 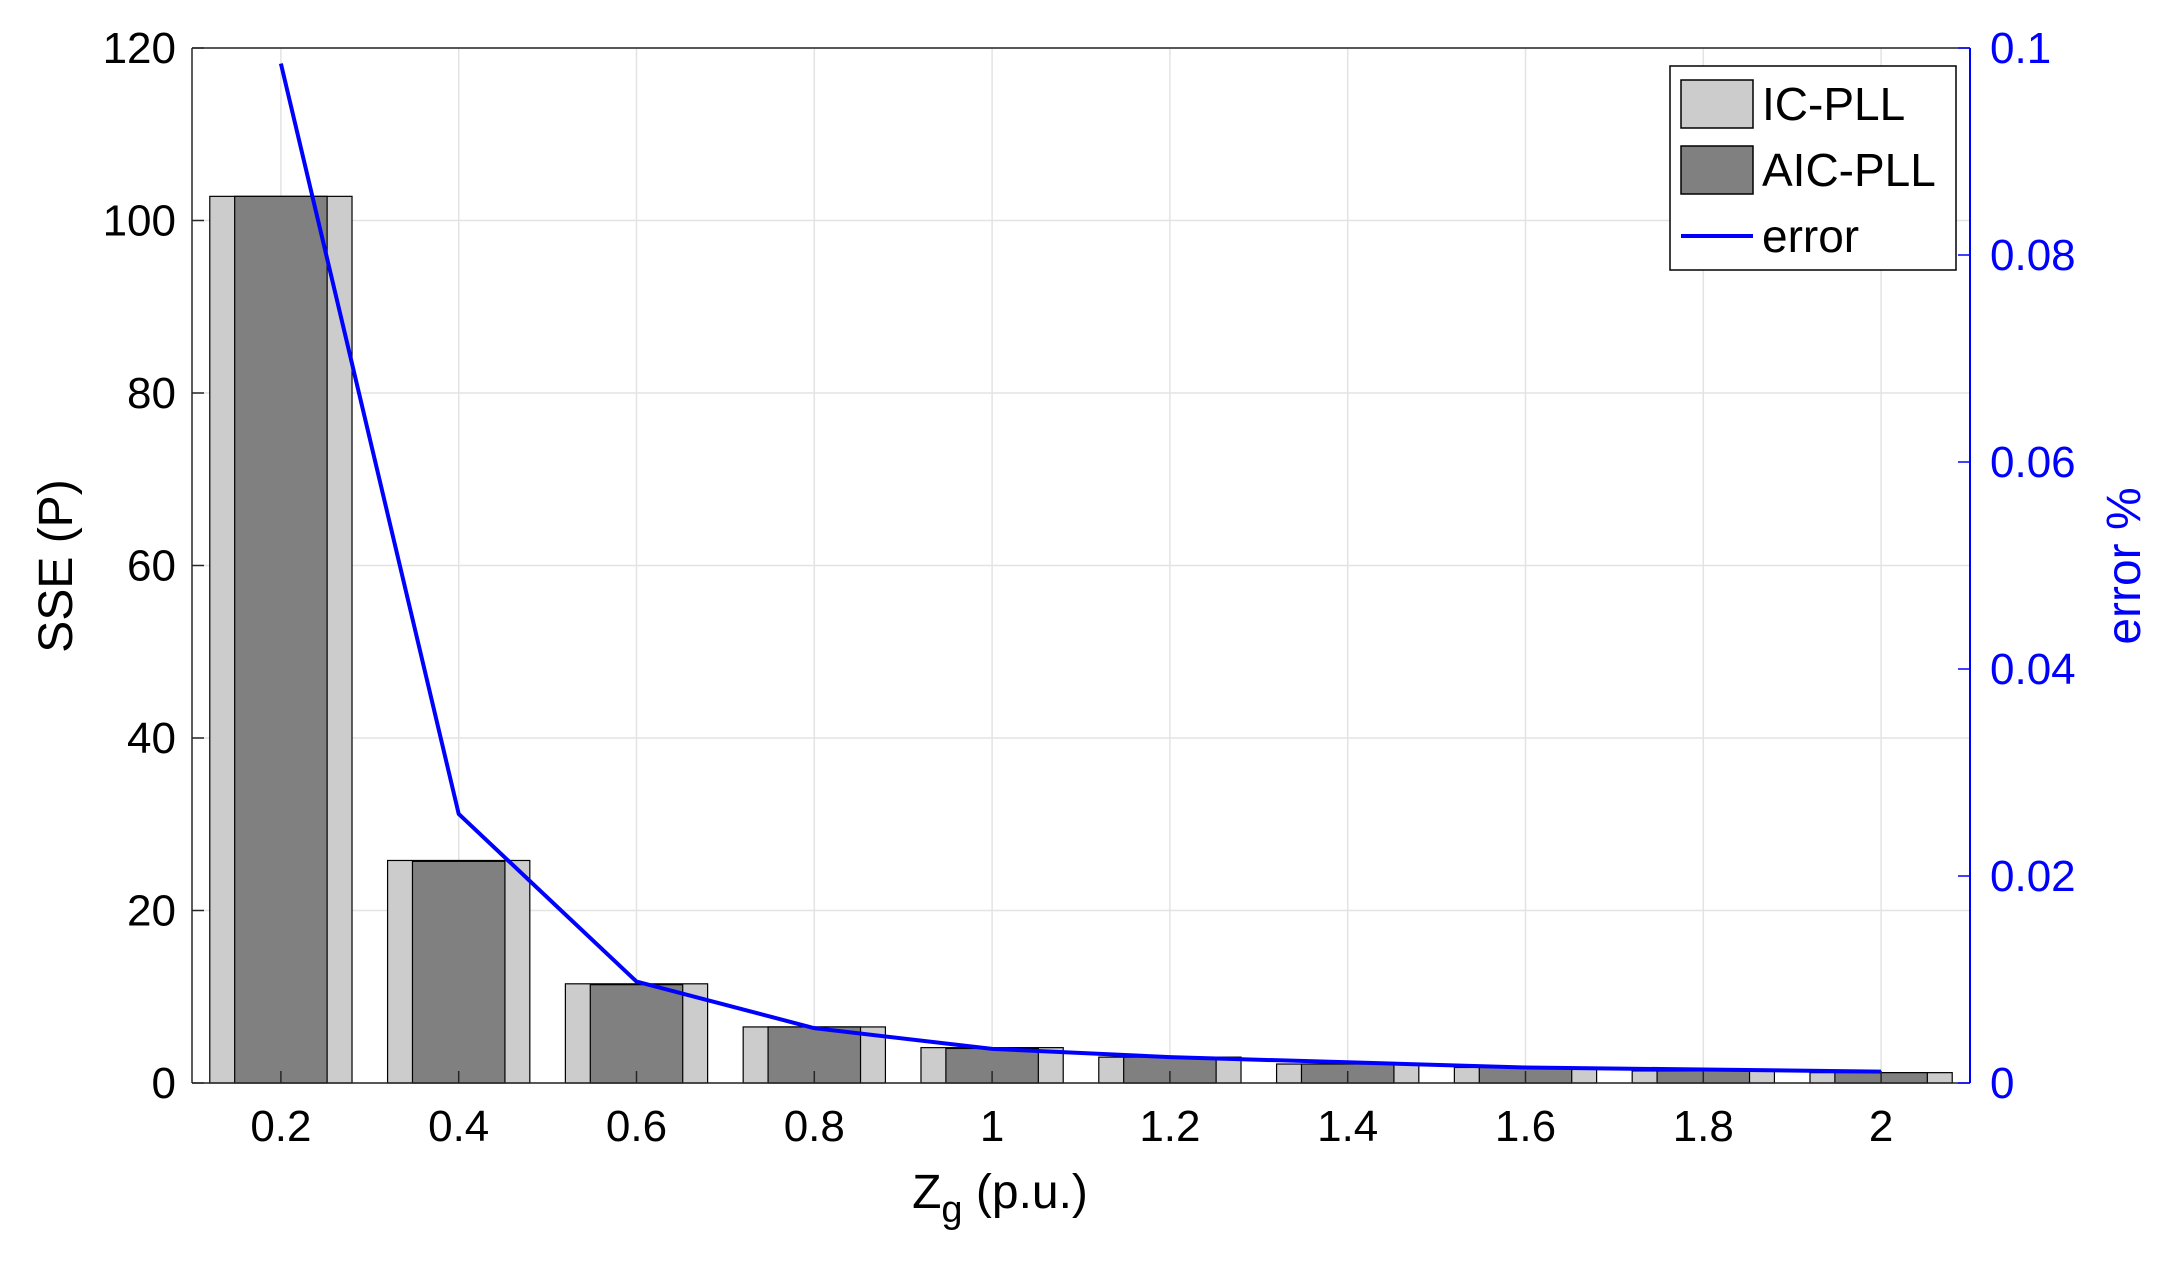 What do you see at coordinates (1169, 1126) in the screenshot?
I see `x-tick-label-5: 1.2` at bounding box center [1169, 1126].